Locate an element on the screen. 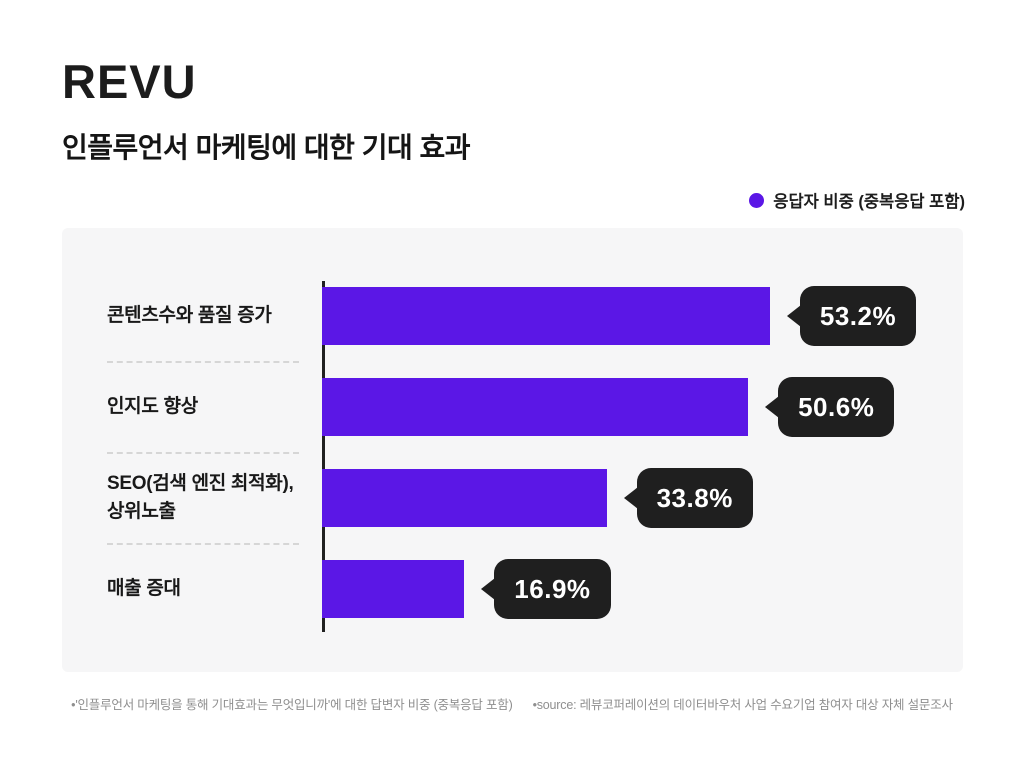 The width and height of the screenshot is (1024, 759). chart-axis is located at coordinates (323, 456).